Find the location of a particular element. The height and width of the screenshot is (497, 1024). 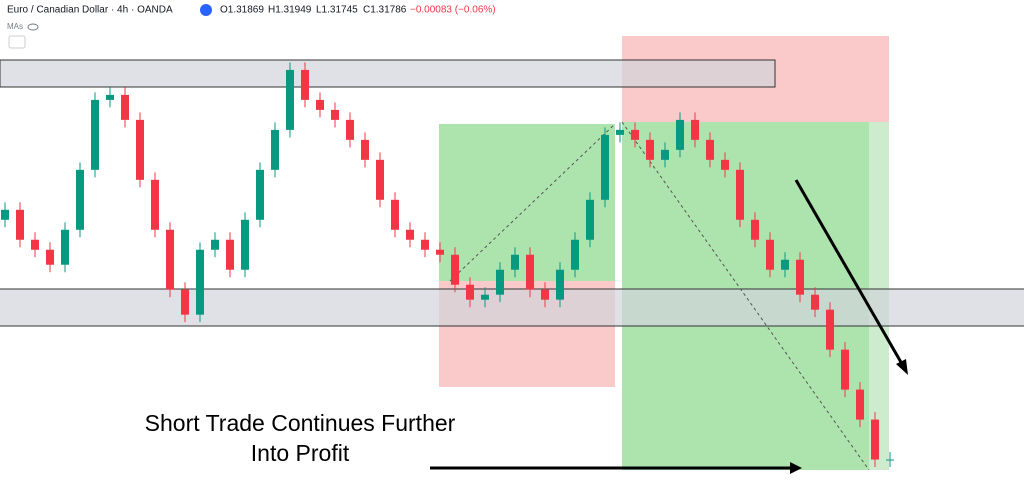

visibility-icon is located at coordinates (33, 27).